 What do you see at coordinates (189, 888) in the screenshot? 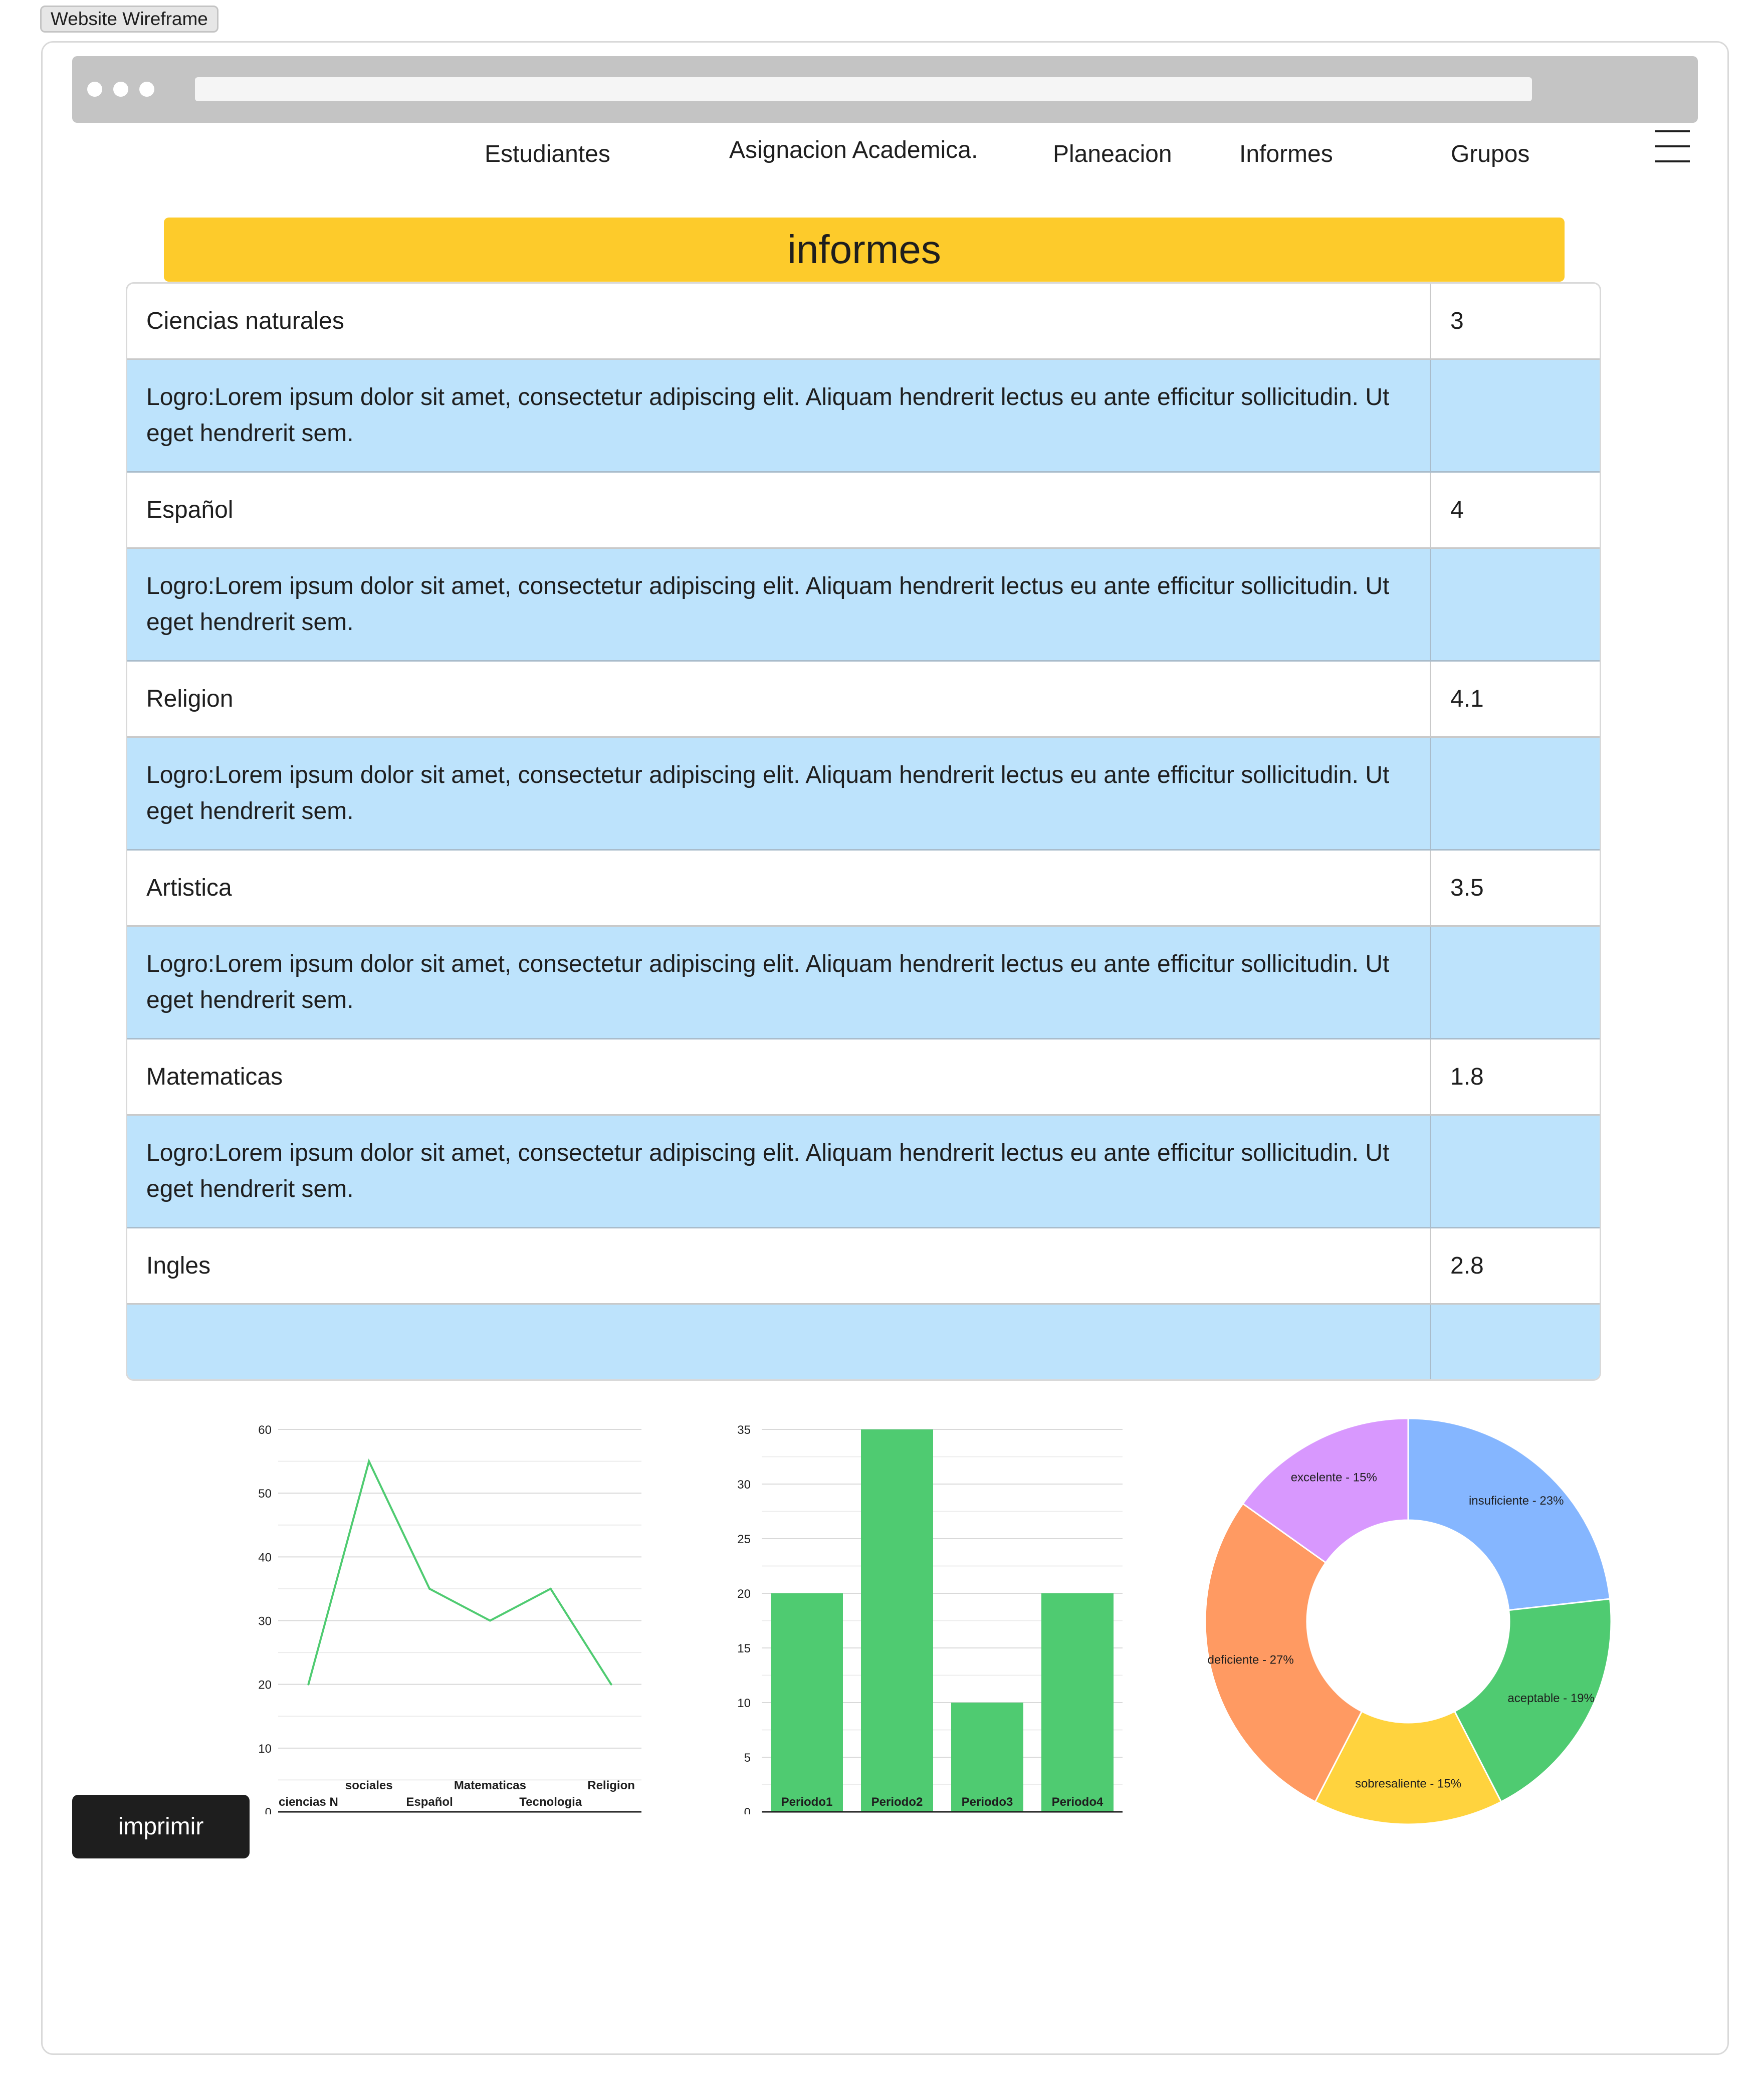
I see `subject-name: Artistica` at bounding box center [189, 888].